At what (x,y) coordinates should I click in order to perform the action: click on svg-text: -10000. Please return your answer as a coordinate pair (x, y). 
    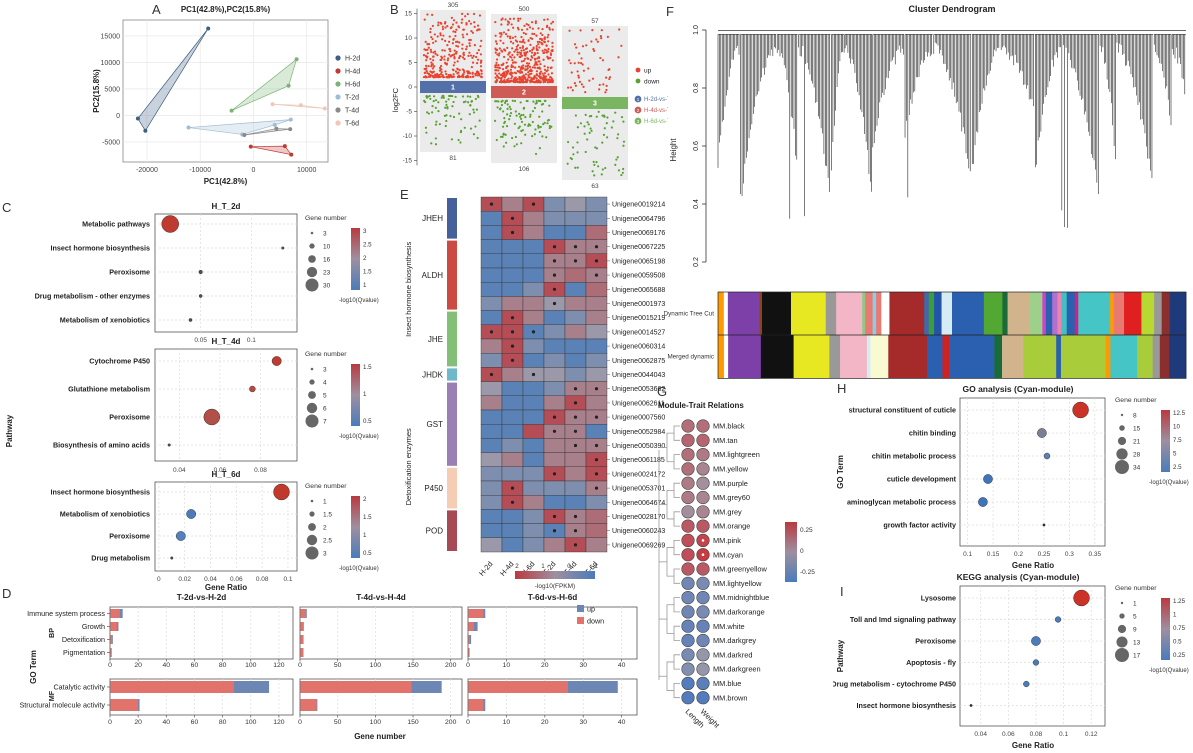
    Looking at the image, I should click on (200, 170).